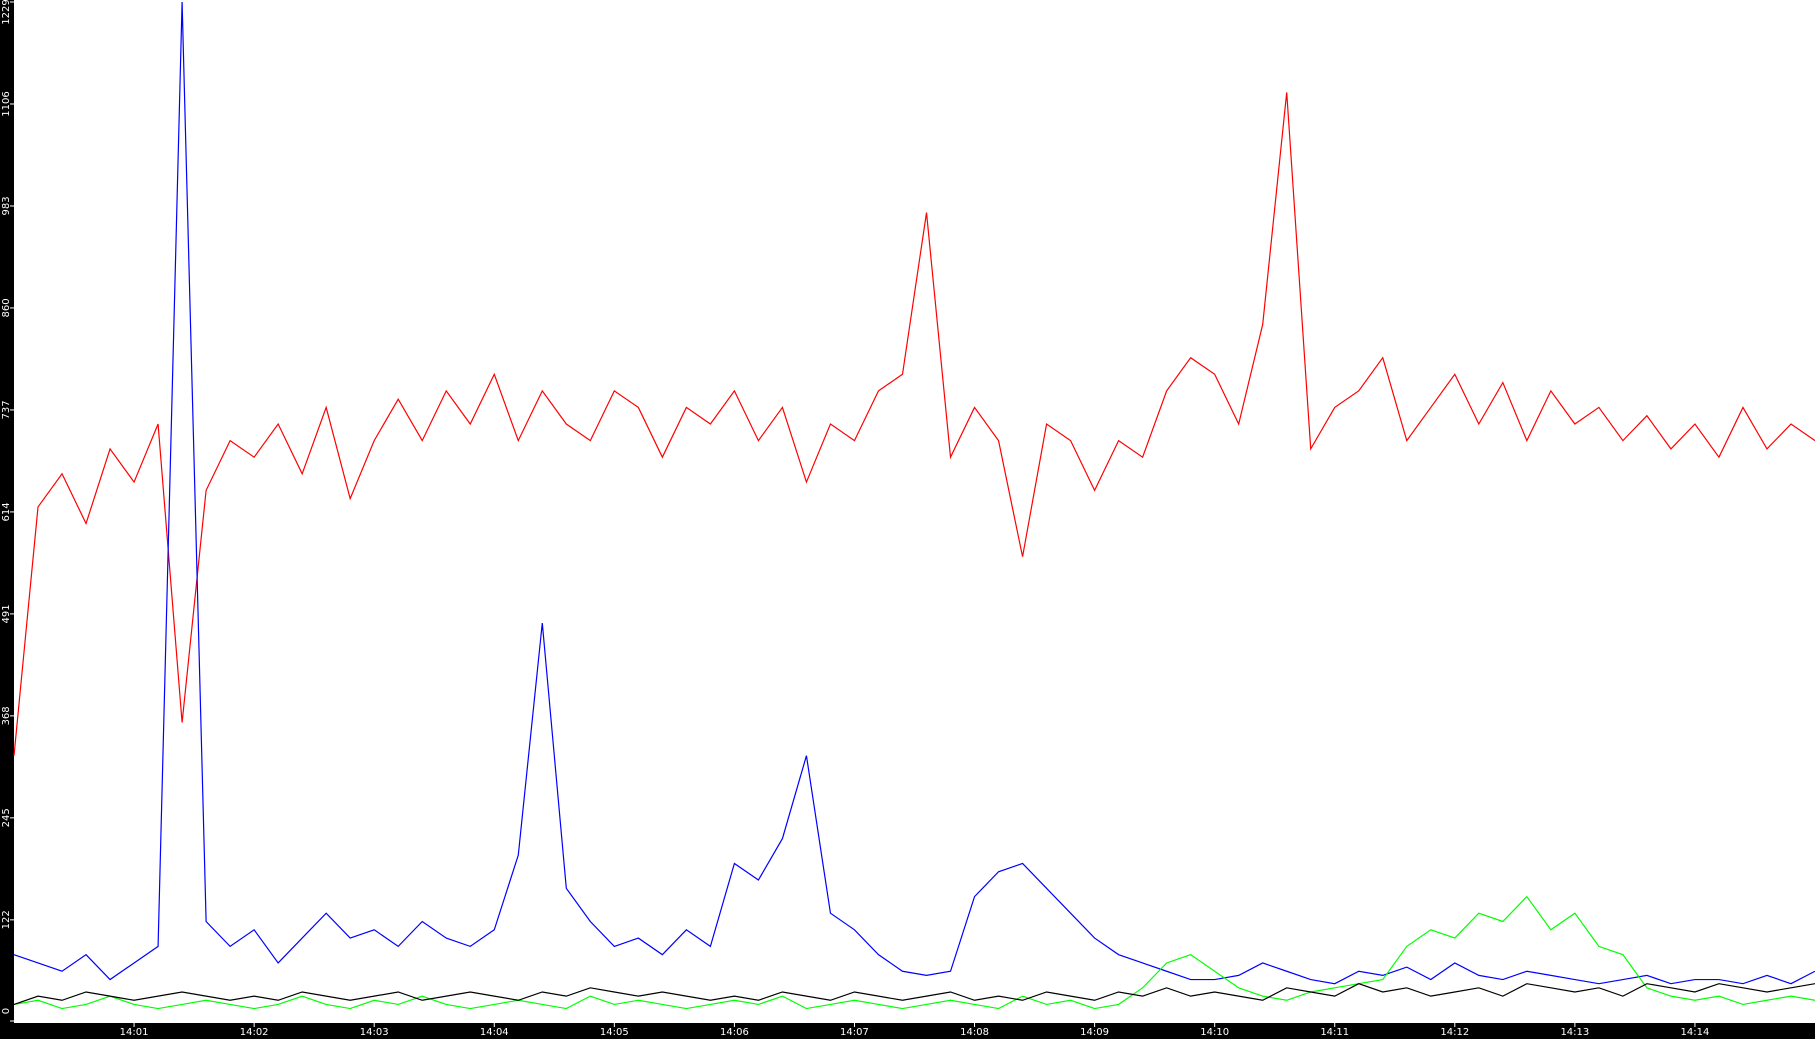 The width and height of the screenshot is (1815, 1039). I want to click on x-tick-label: 14:03, so click(374, 1032).